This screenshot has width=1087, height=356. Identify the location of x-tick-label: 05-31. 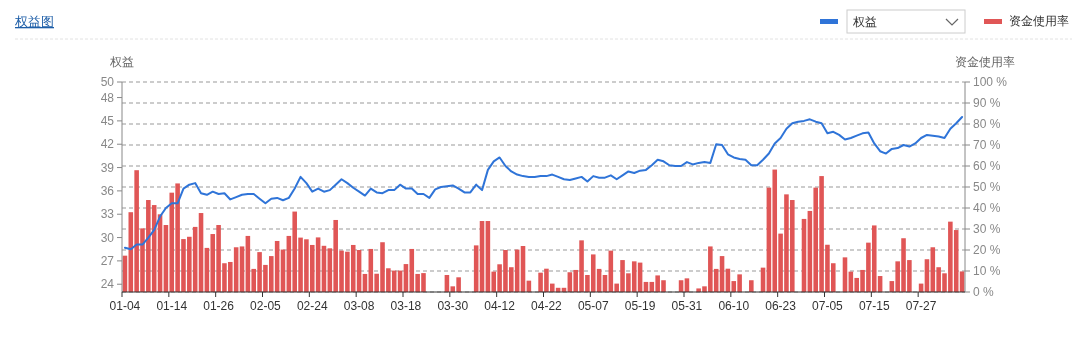
(687, 306).